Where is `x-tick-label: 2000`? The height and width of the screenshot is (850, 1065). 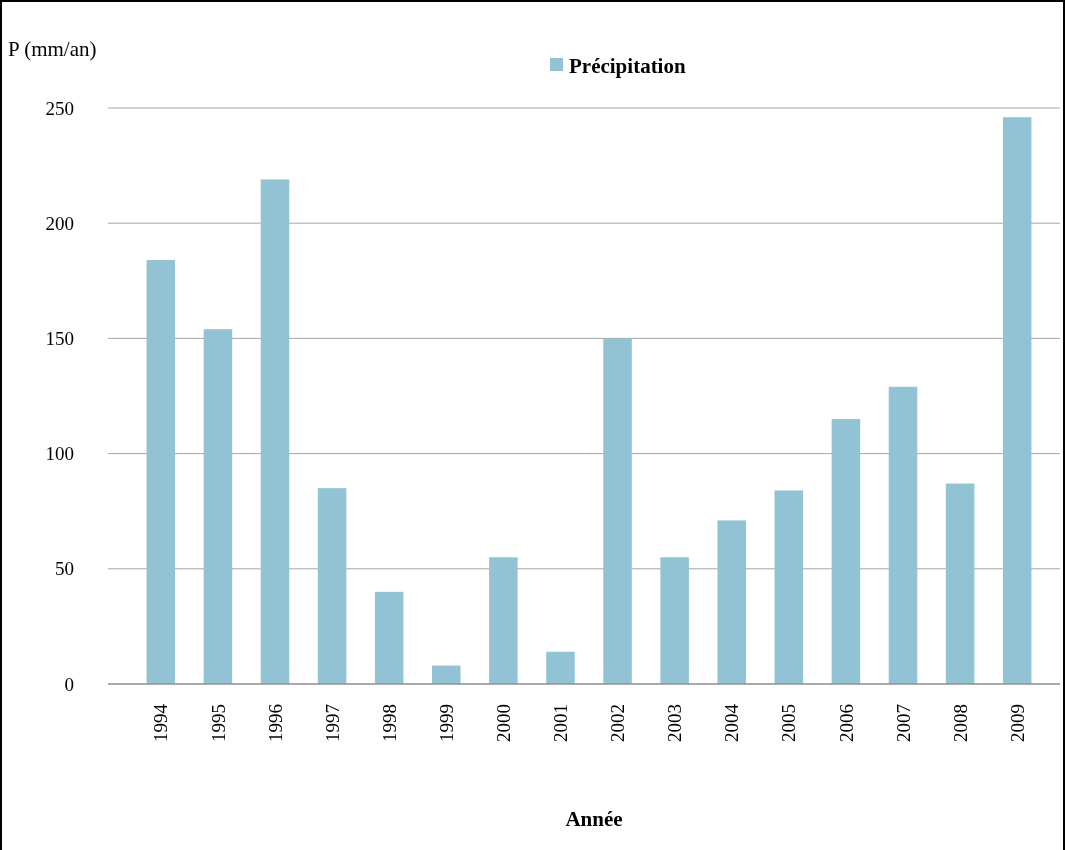 x-tick-label: 2000 is located at coordinates (504, 723).